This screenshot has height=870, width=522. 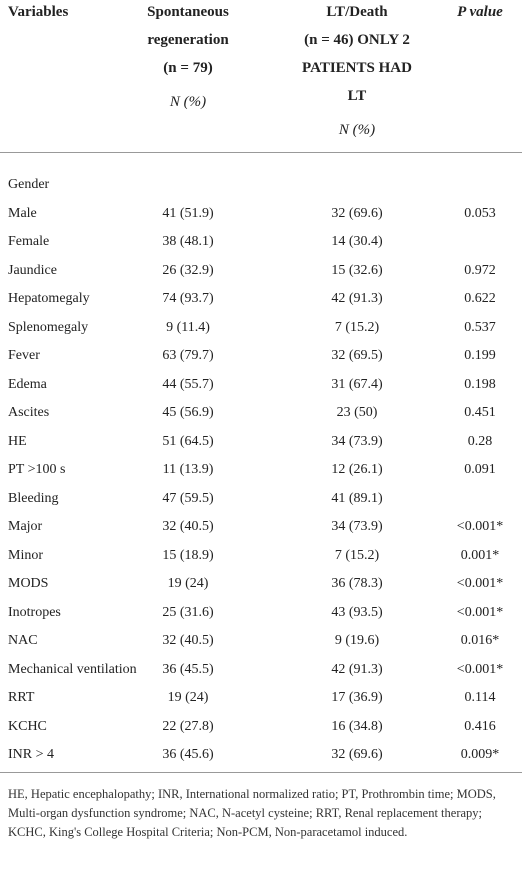 What do you see at coordinates (188, 12) in the screenshot?
I see `header-cell: Spontaneous` at bounding box center [188, 12].